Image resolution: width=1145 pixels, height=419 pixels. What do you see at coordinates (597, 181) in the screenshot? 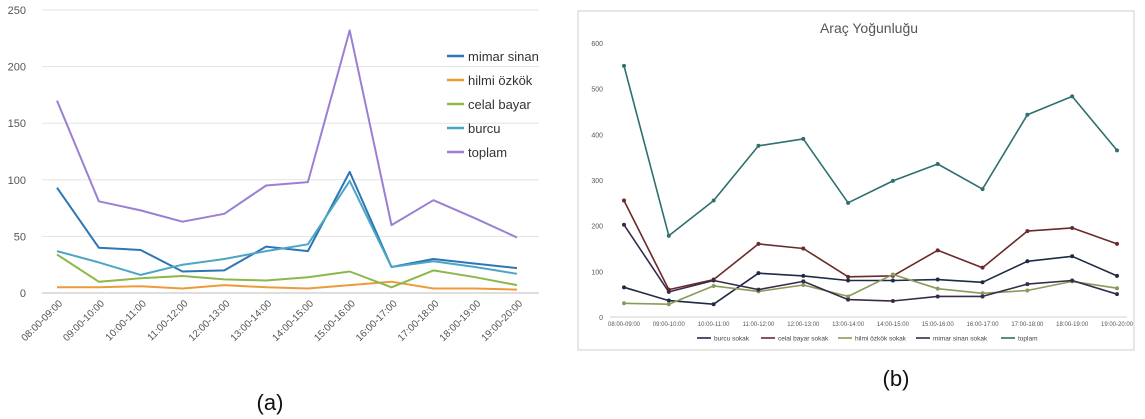
I see `y-tick-label: 300` at bounding box center [597, 181].